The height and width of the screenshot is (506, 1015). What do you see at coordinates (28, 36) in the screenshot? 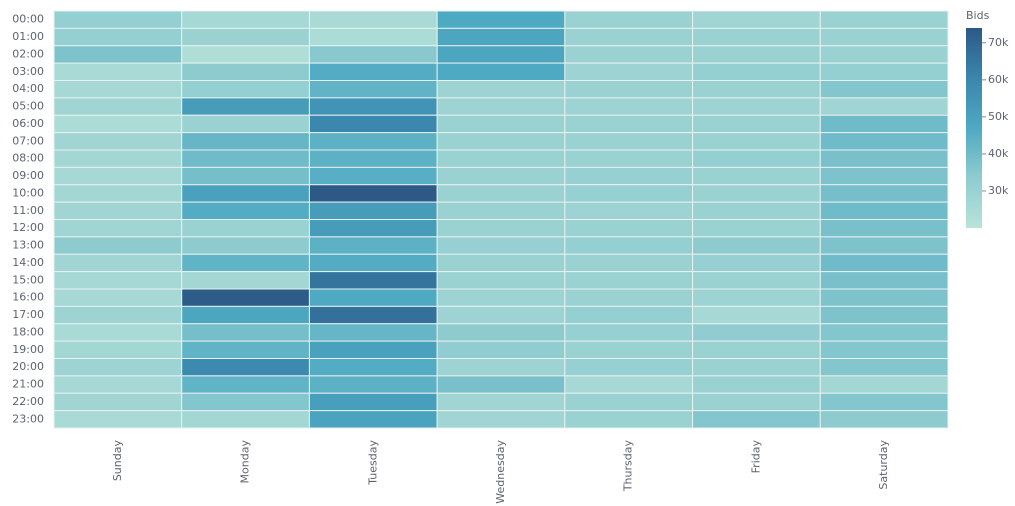
I see `y-tick-label: 01:00` at bounding box center [28, 36].